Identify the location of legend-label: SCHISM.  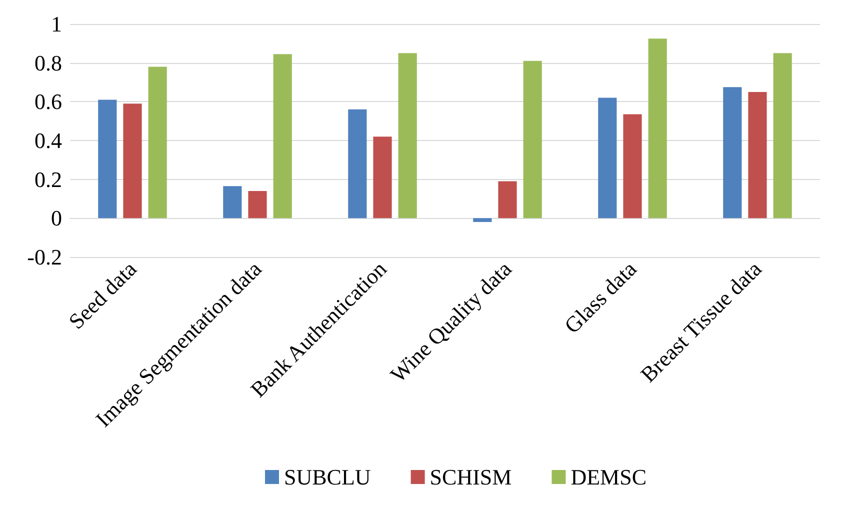
(471, 477).